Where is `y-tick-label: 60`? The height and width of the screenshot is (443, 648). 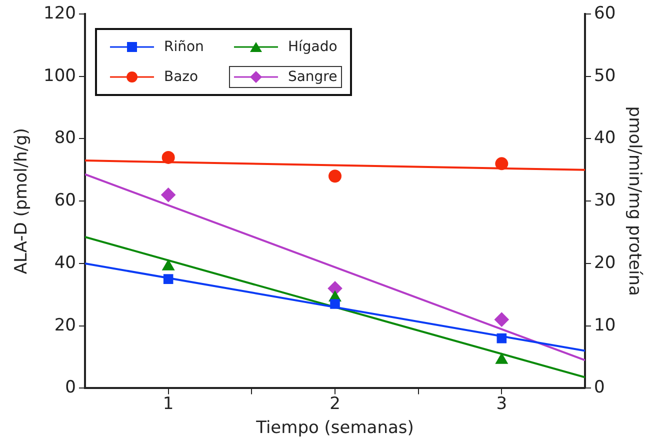
y-tick-label: 60 is located at coordinates (65, 200).